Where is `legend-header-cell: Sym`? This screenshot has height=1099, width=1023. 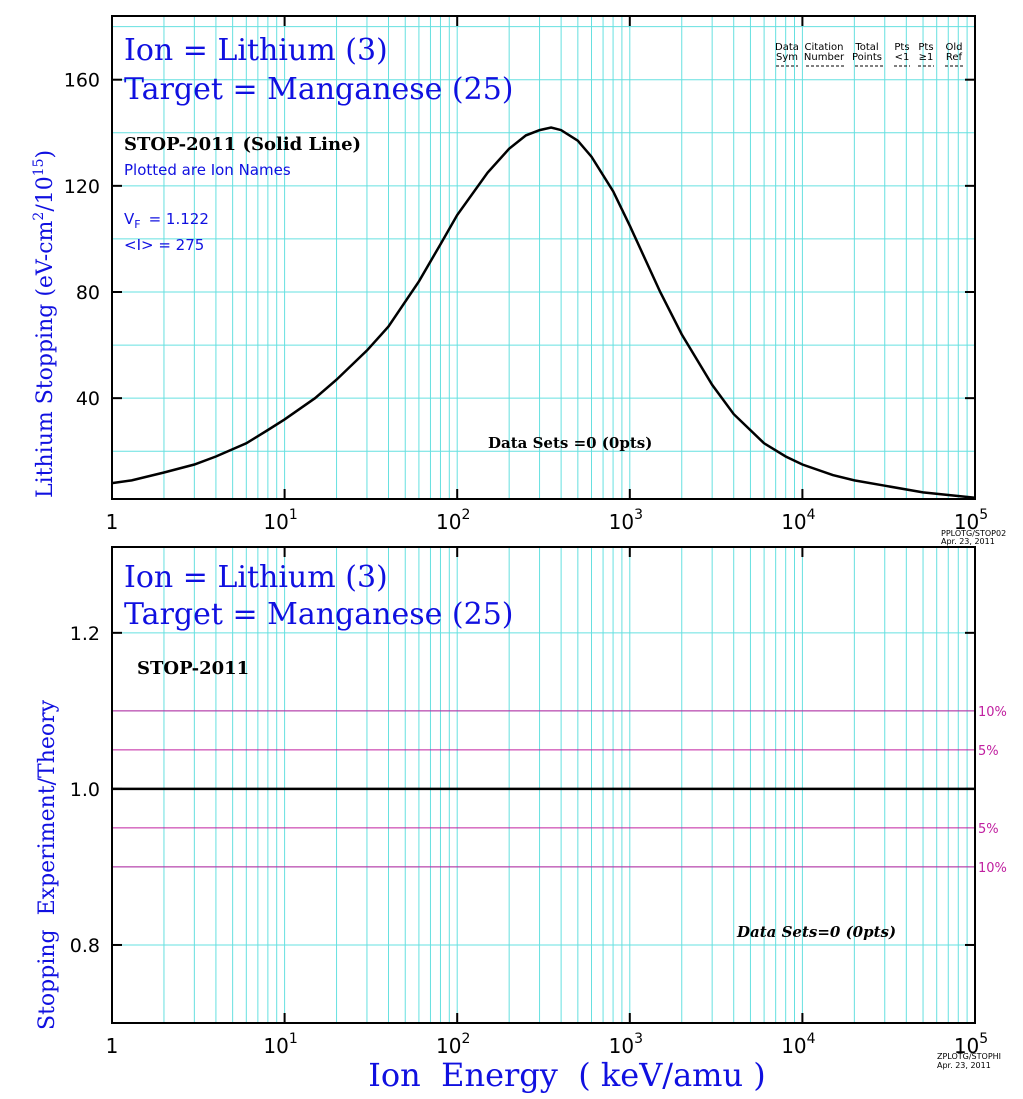 legend-header-cell: Sym is located at coordinates (787, 57).